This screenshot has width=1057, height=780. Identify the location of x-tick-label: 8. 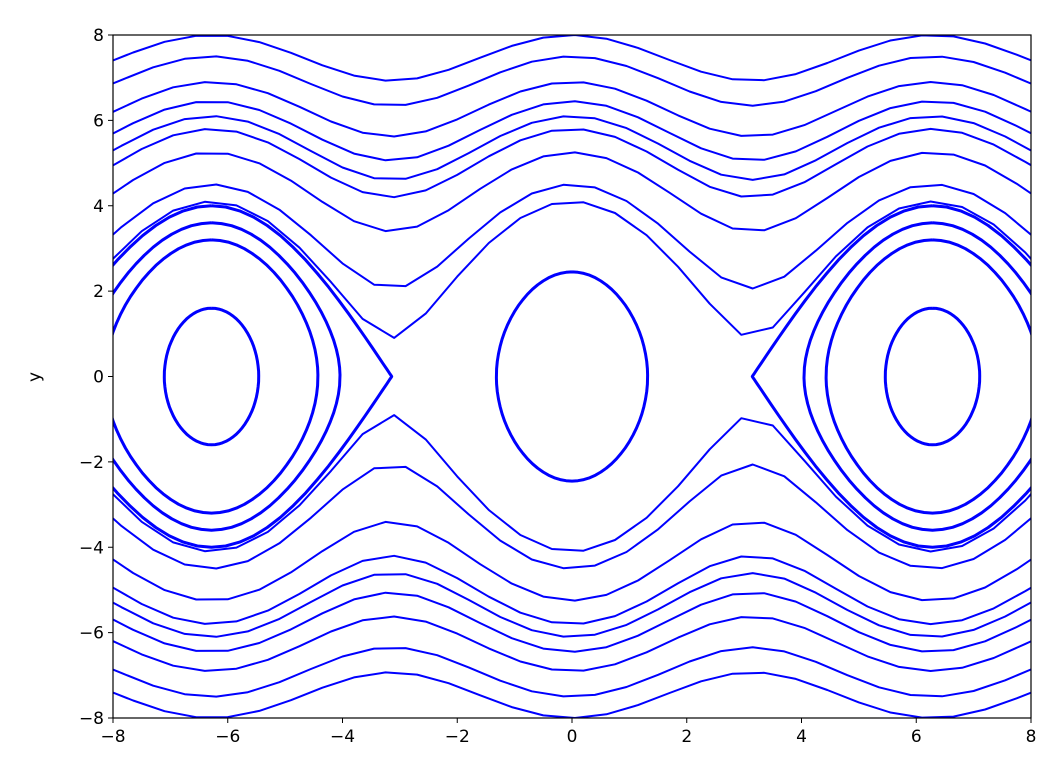
(1031, 737).